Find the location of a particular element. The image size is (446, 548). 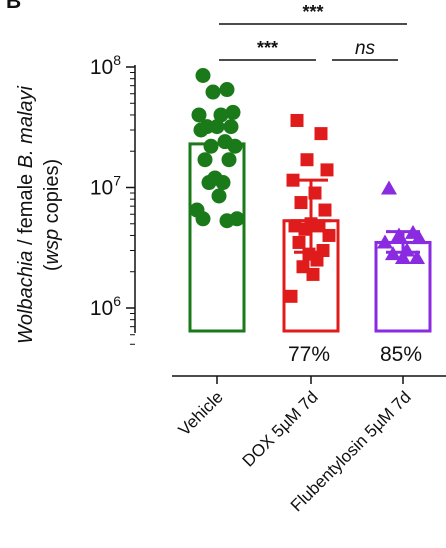

y-tick-exponent: 6 is located at coordinates (117, 301).